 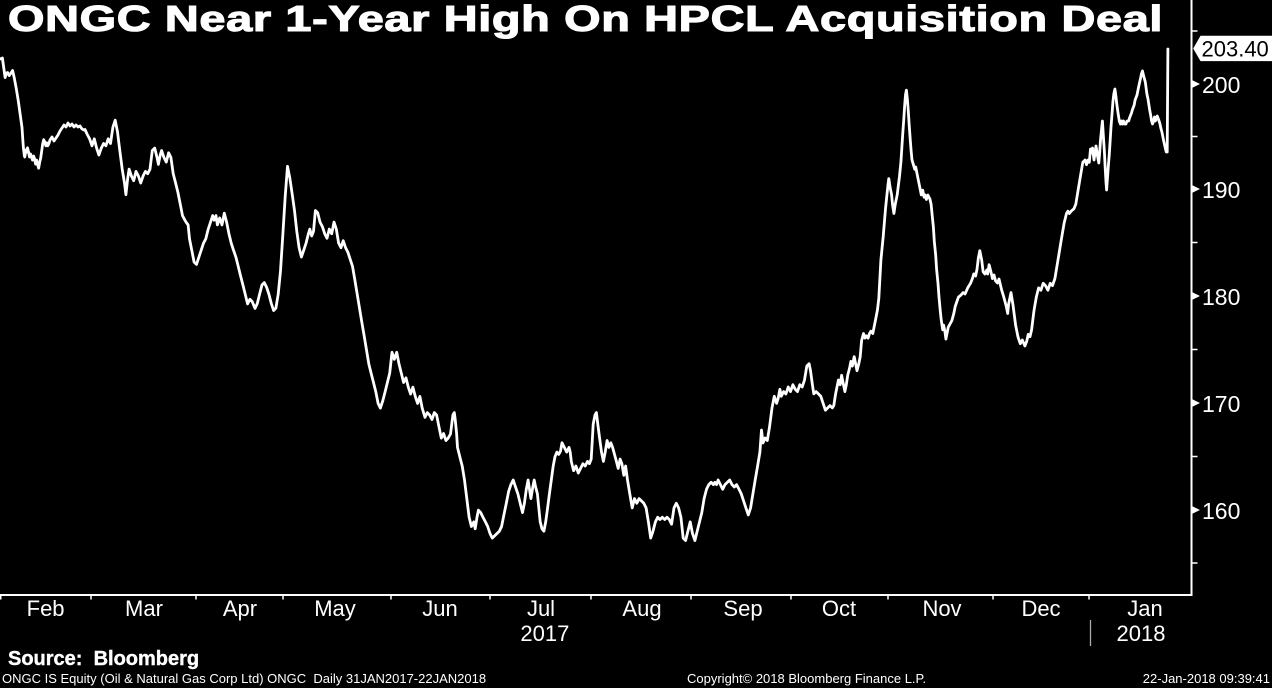 I want to click on svg-text: 2017, so click(x=544, y=633).